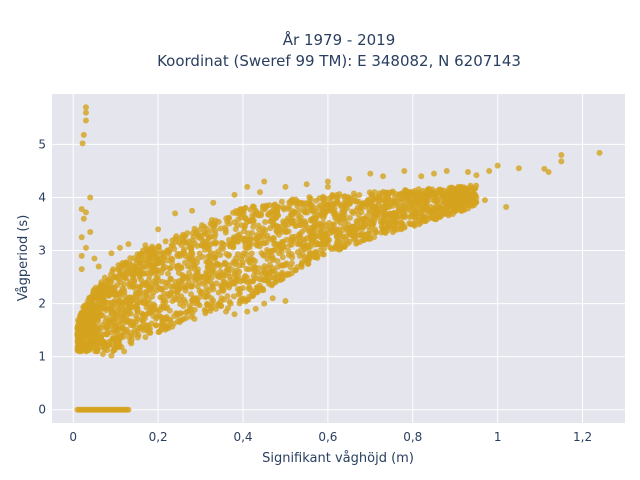  I want to click on x-tick-label: 0,6, so click(327, 437).